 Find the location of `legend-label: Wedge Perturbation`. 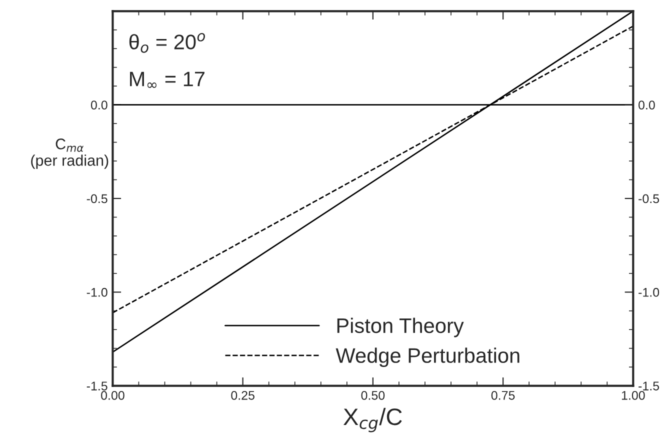

legend-label: Wedge Perturbation is located at coordinates (428, 358).